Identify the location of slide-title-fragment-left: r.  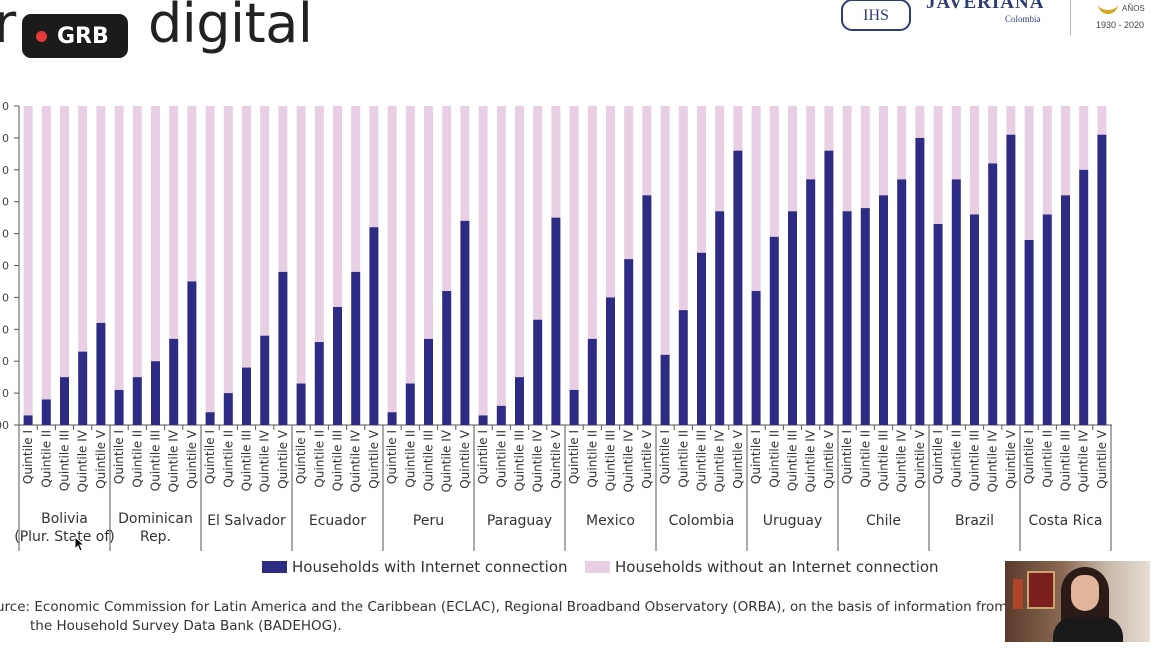
(8, 27).